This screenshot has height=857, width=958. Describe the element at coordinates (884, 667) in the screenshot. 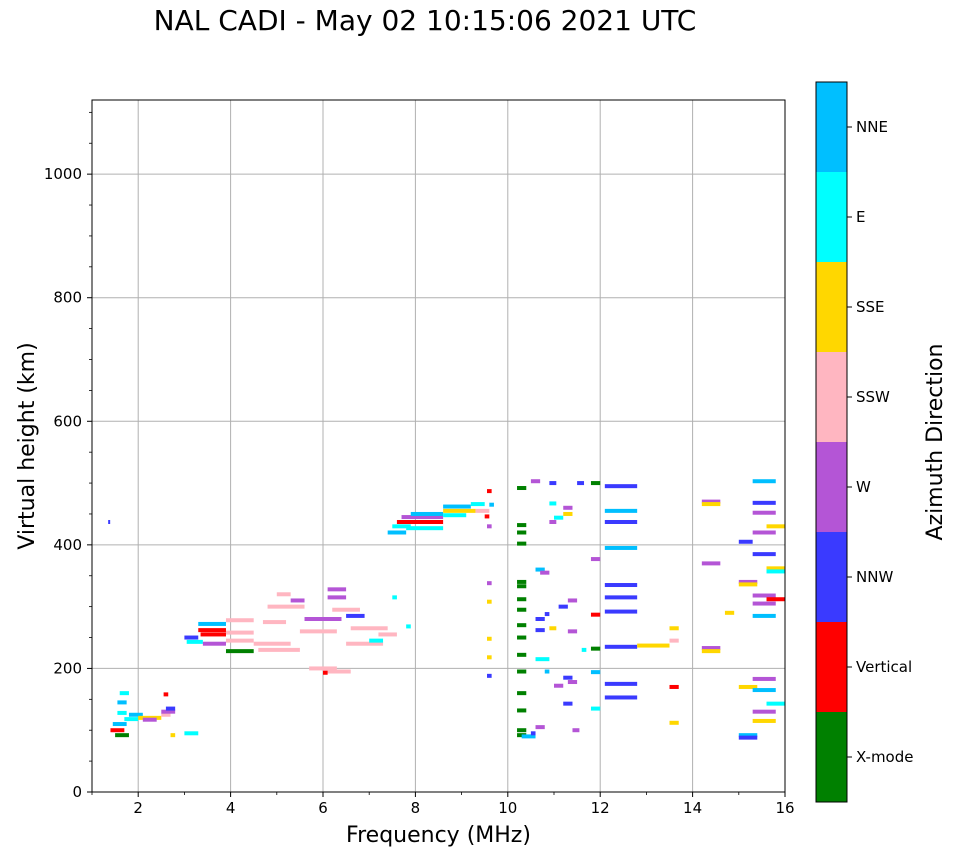

I see `colorbar-tick-label: Vertical` at that location.